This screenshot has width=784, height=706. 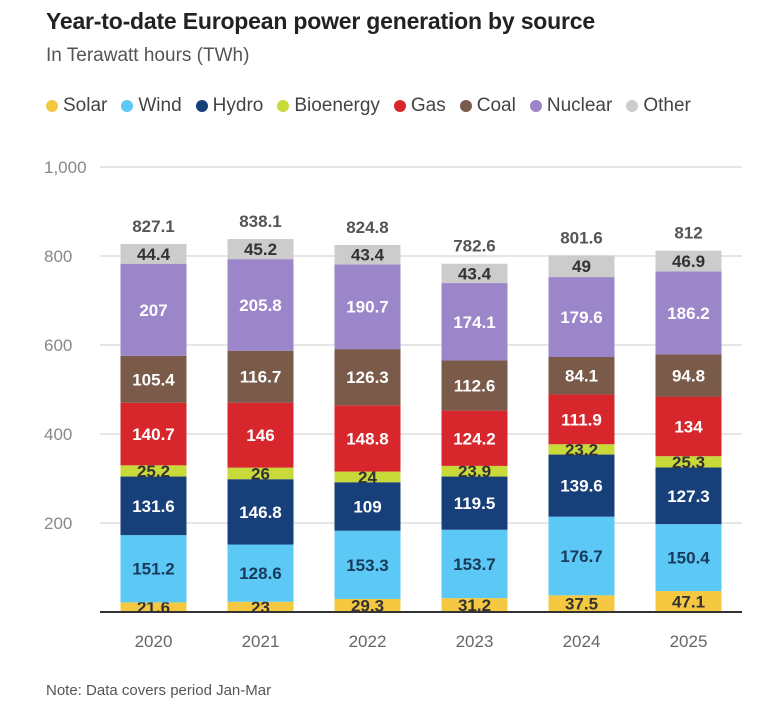 I want to click on data-label: 31.2, so click(x=474, y=605).